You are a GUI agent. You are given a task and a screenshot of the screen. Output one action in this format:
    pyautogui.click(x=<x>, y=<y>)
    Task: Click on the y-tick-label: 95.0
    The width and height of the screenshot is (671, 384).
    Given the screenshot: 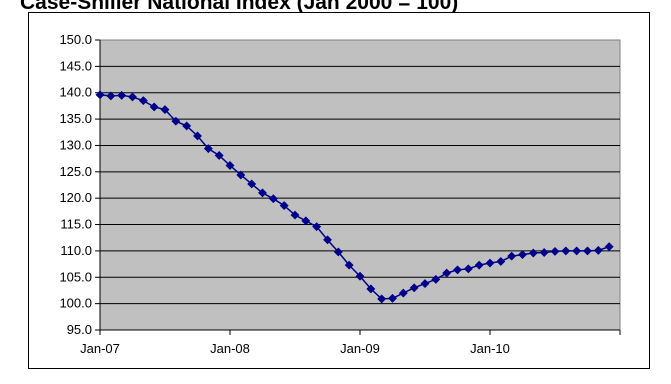 What is the action you would take?
    pyautogui.click(x=79, y=329)
    